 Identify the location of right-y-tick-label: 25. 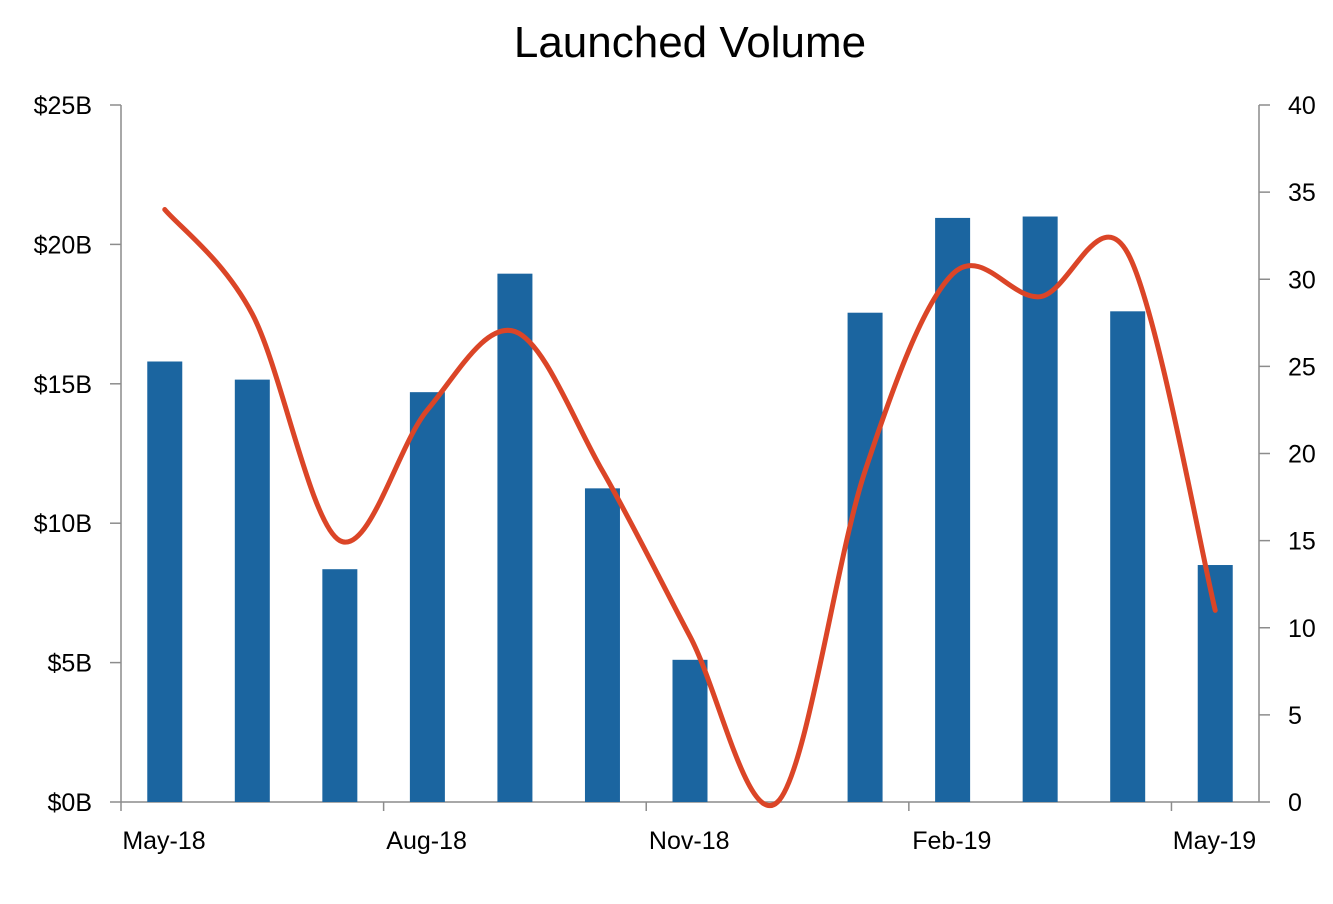
(1302, 367).